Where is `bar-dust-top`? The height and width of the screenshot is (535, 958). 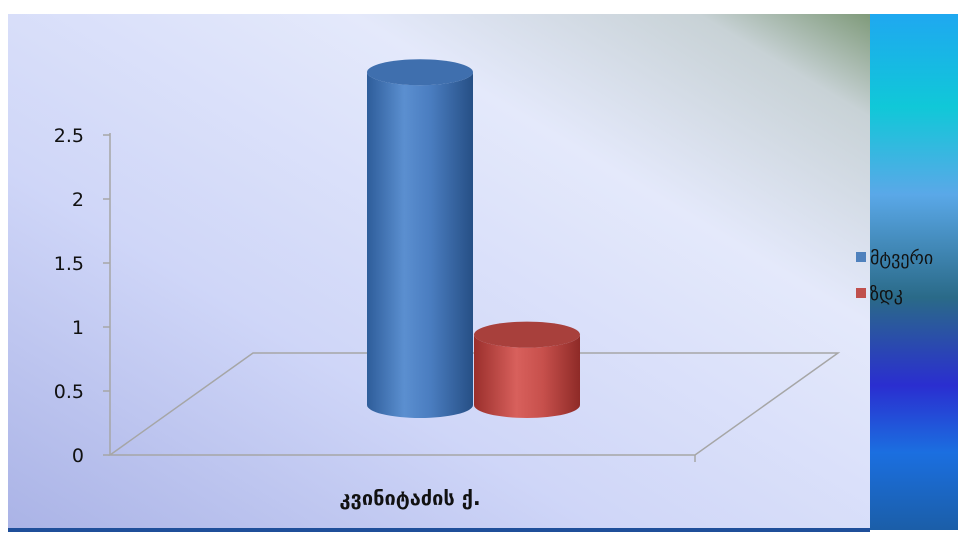 bar-dust-top is located at coordinates (420, 72).